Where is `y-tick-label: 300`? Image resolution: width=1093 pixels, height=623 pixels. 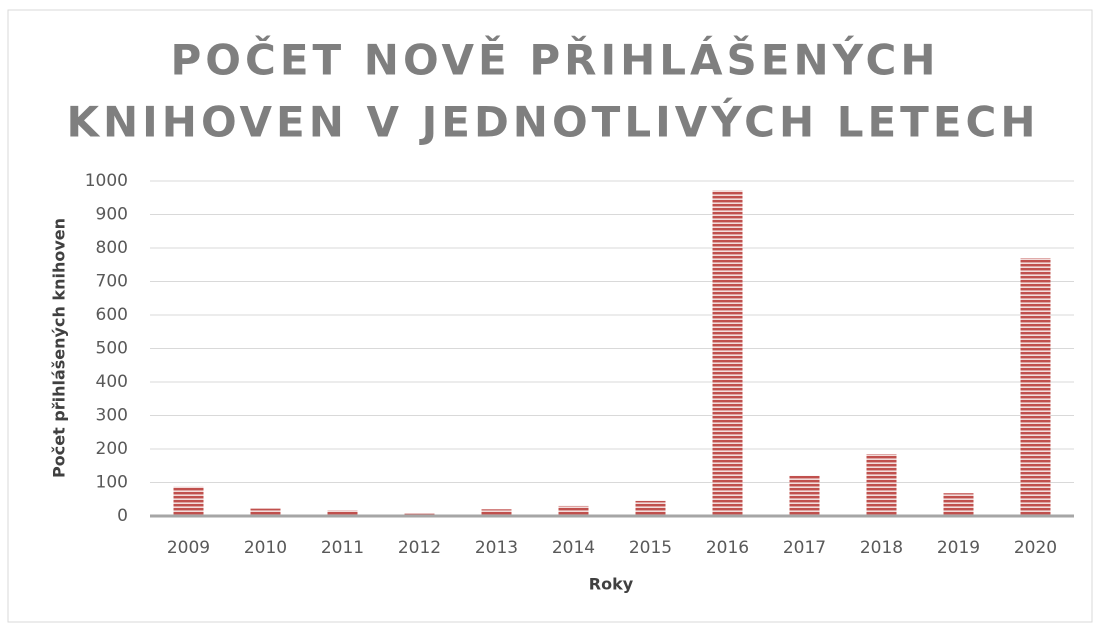
y-tick-label: 300 is located at coordinates (112, 416).